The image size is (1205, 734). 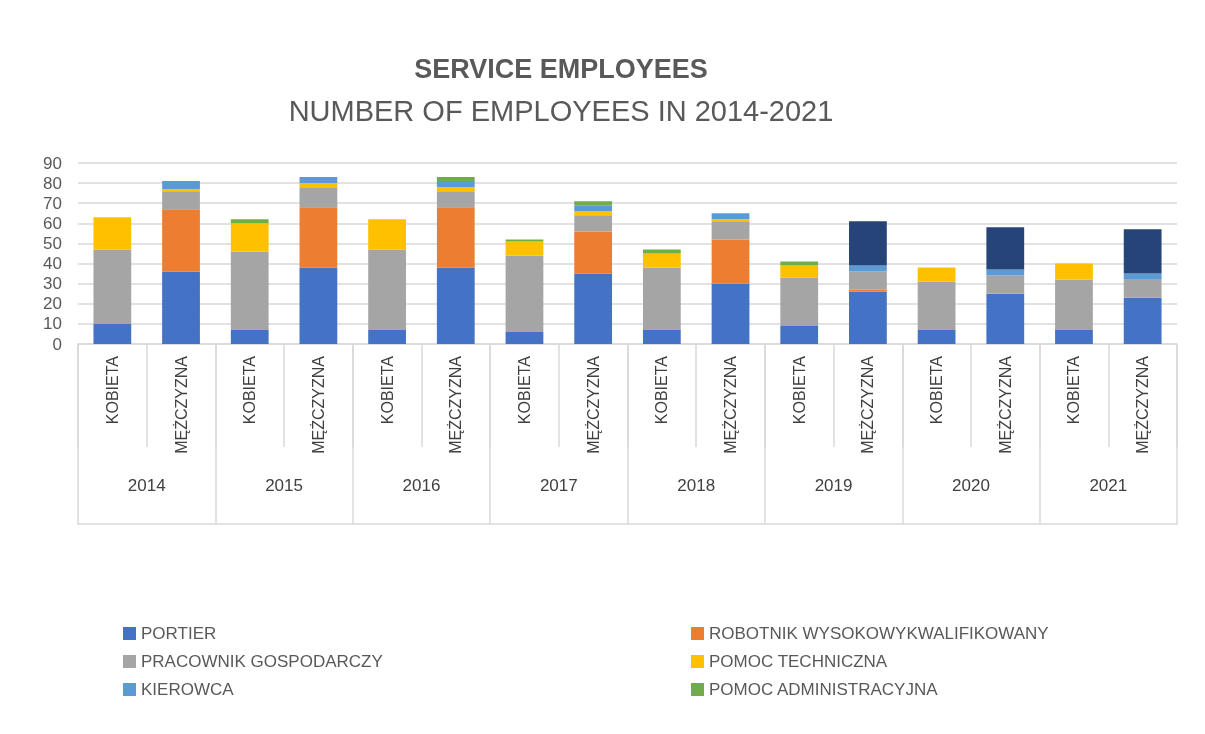 What do you see at coordinates (179, 633) in the screenshot?
I see `legend-label: PORTIER` at bounding box center [179, 633].